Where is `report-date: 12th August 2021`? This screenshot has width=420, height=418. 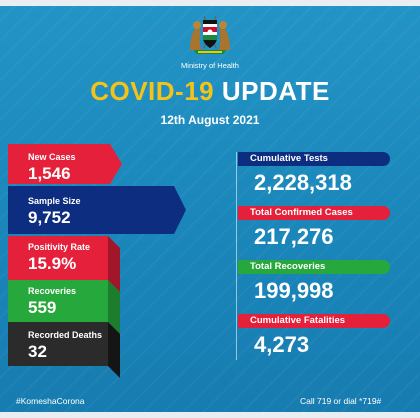
report-date: 12th August 2021 is located at coordinates (210, 120).